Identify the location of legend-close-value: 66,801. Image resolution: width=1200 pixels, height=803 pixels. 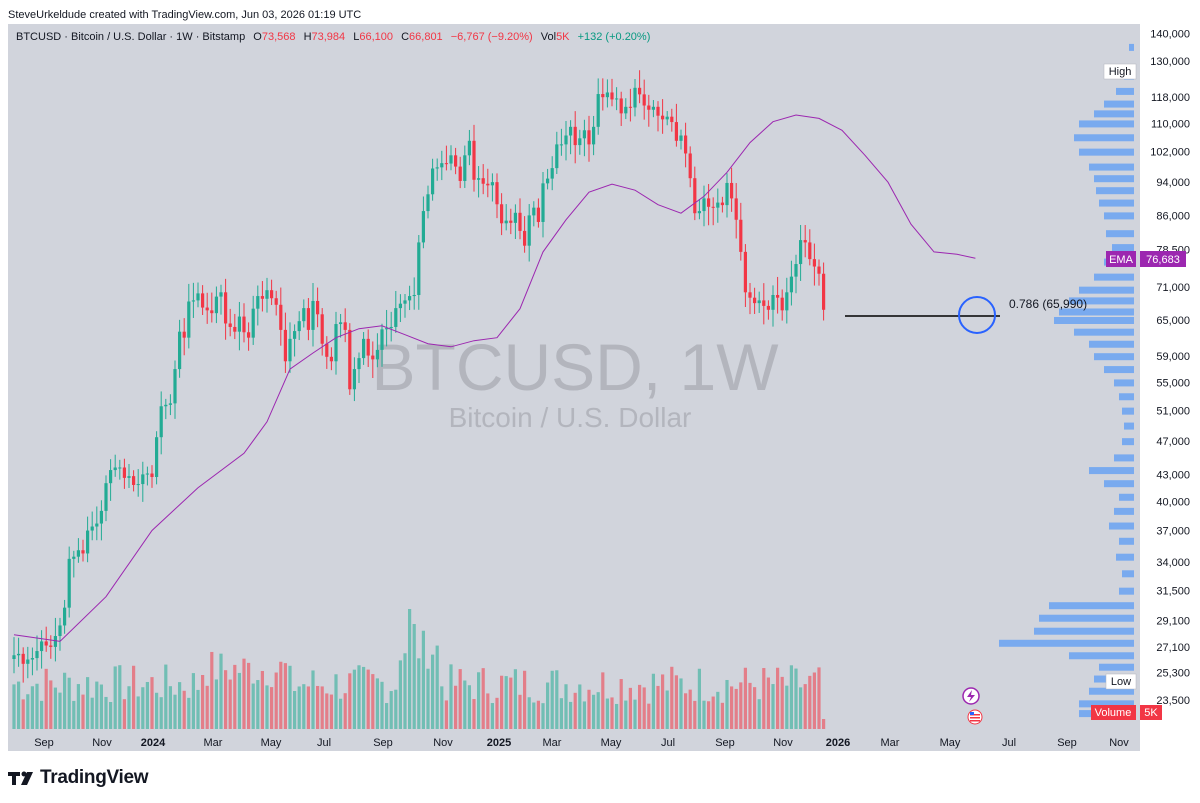
(426, 37).